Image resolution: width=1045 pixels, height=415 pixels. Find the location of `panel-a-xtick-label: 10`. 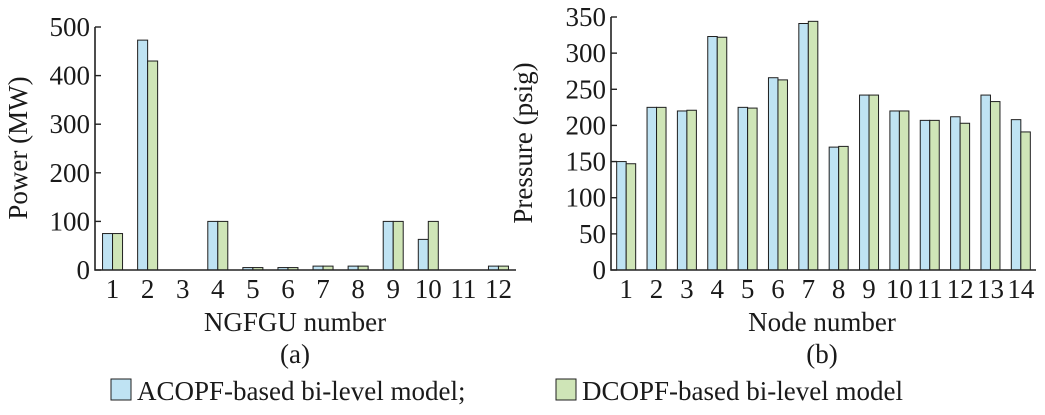

panel-a-xtick-label: 10 is located at coordinates (428, 289).